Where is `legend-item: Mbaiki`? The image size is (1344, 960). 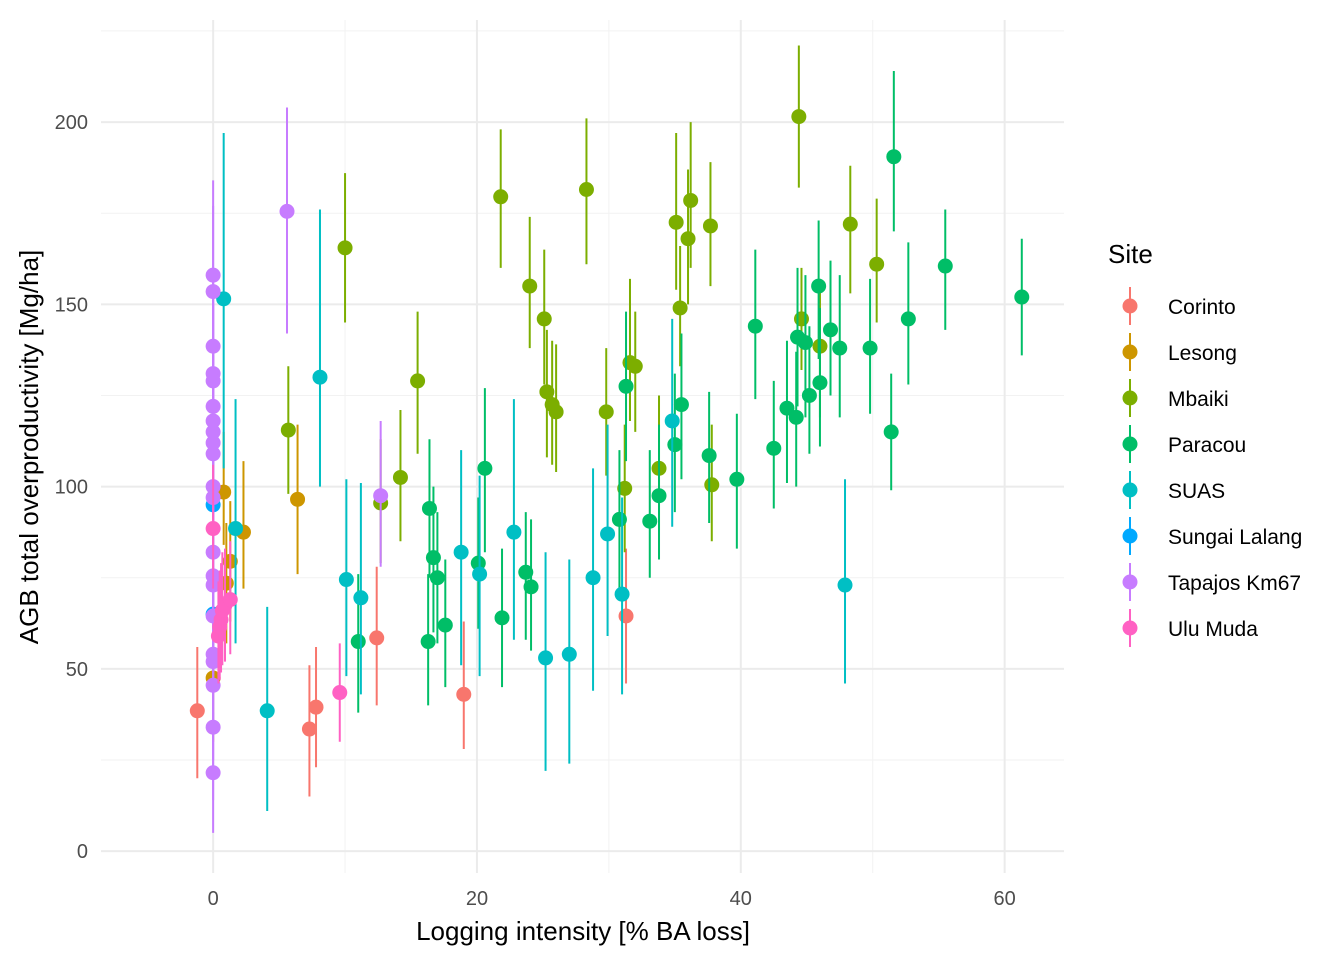
legend-item: Mbaiki is located at coordinates (1175, 398).